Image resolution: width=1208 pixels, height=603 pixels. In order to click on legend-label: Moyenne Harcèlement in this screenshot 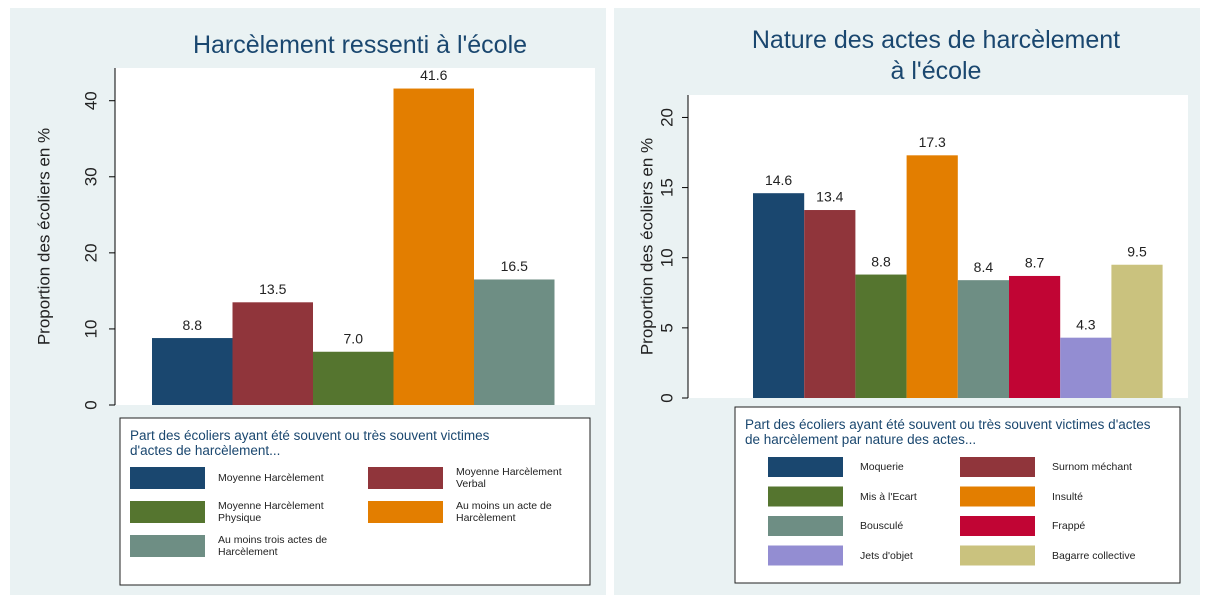, I will do `click(283, 478)`.